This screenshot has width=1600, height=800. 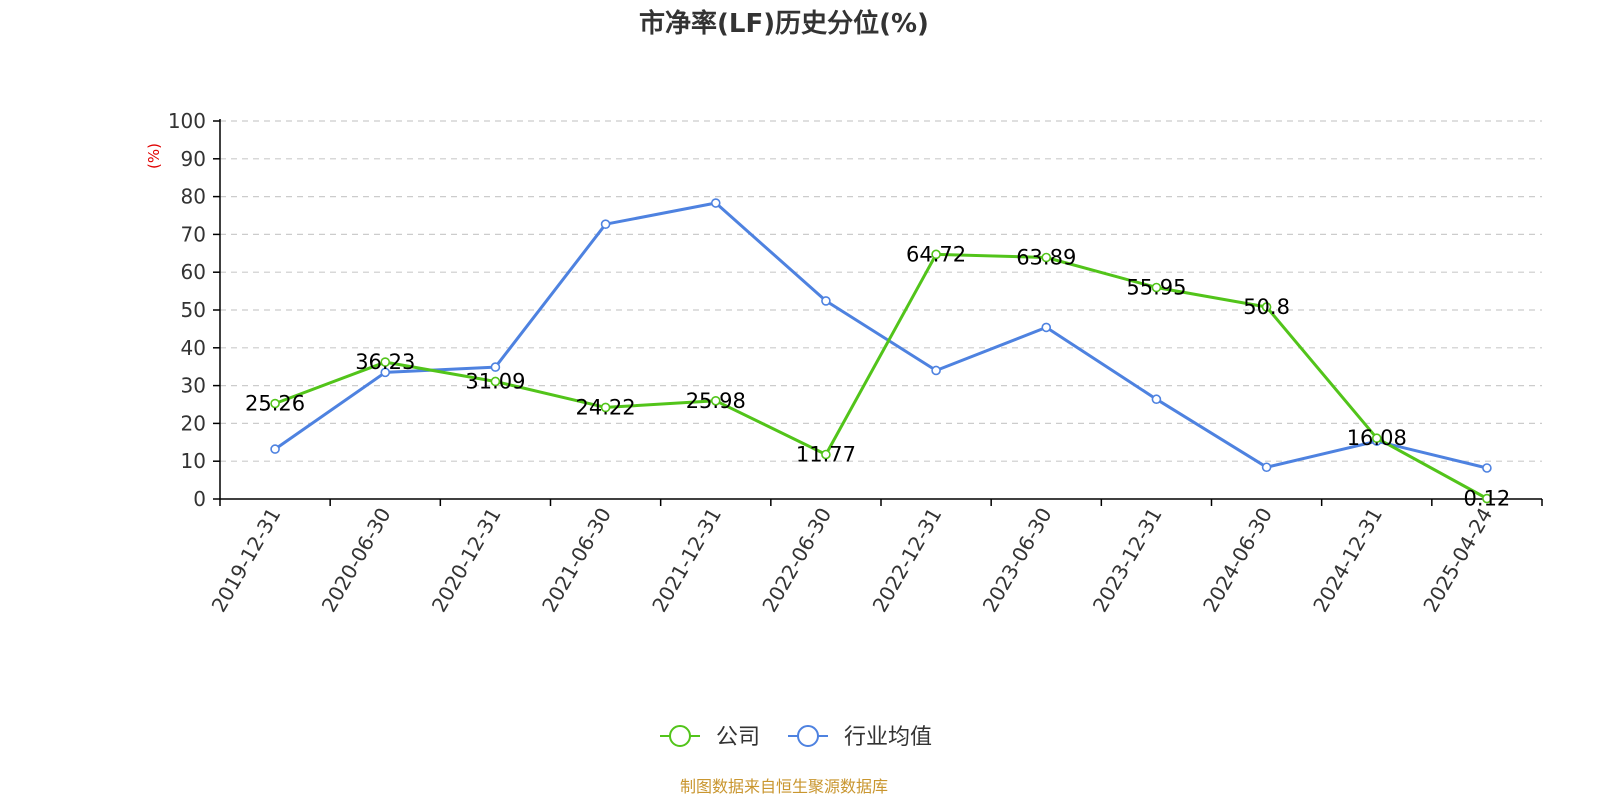 What do you see at coordinates (808, 736) in the screenshot?
I see `legend-industry-circle-icon` at bounding box center [808, 736].